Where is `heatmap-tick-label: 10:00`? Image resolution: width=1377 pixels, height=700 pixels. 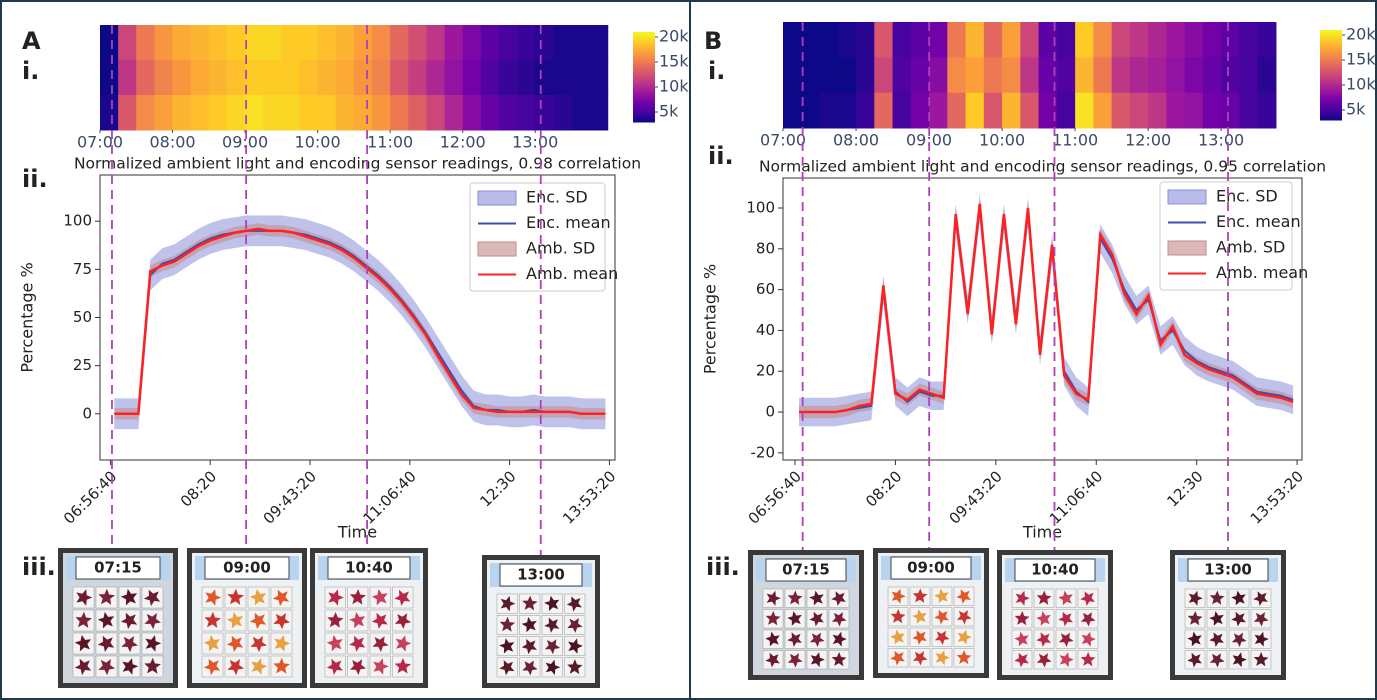
heatmap-tick-label: 10:00 is located at coordinates (318, 142).